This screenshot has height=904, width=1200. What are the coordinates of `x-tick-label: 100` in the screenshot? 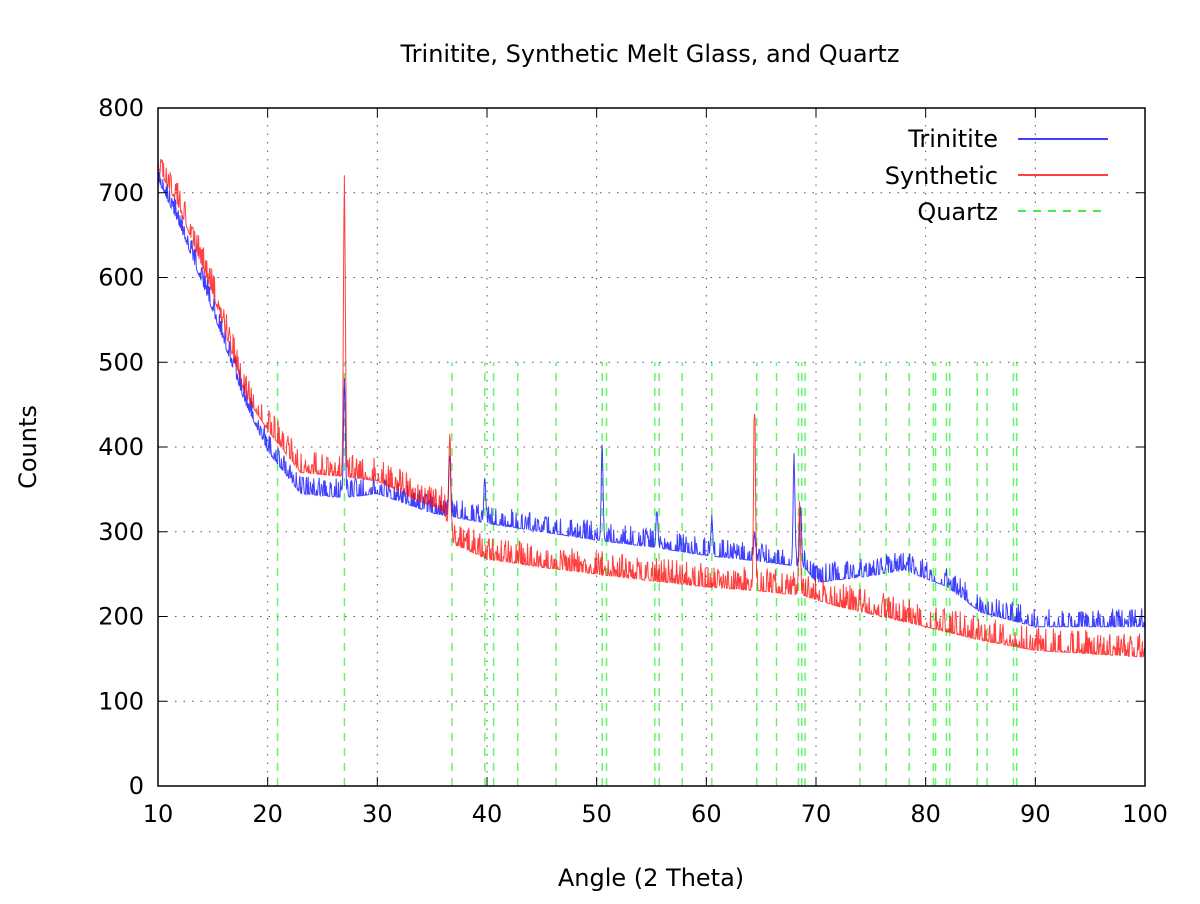 It's located at (1145, 814).